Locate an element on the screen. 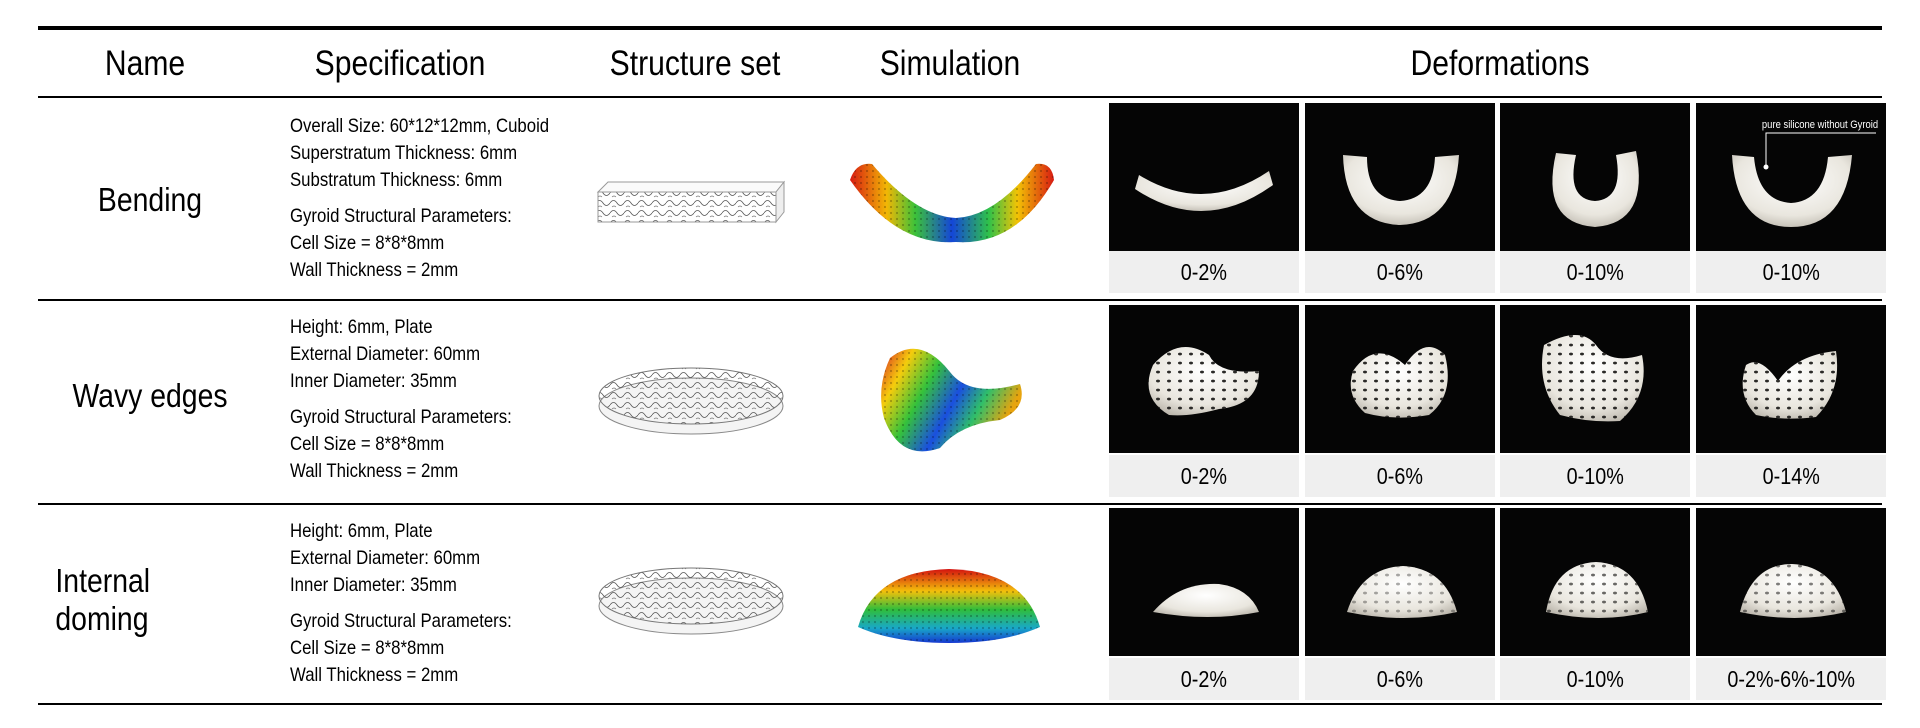  header-rule is located at coordinates (960, 97).